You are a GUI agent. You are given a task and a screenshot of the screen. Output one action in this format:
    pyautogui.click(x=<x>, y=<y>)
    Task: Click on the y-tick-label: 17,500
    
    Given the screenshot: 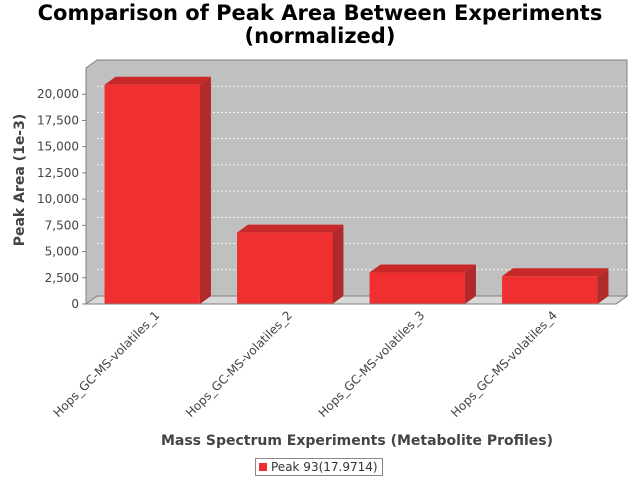 What is the action you would take?
    pyautogui.click(x=58, y=120)
    